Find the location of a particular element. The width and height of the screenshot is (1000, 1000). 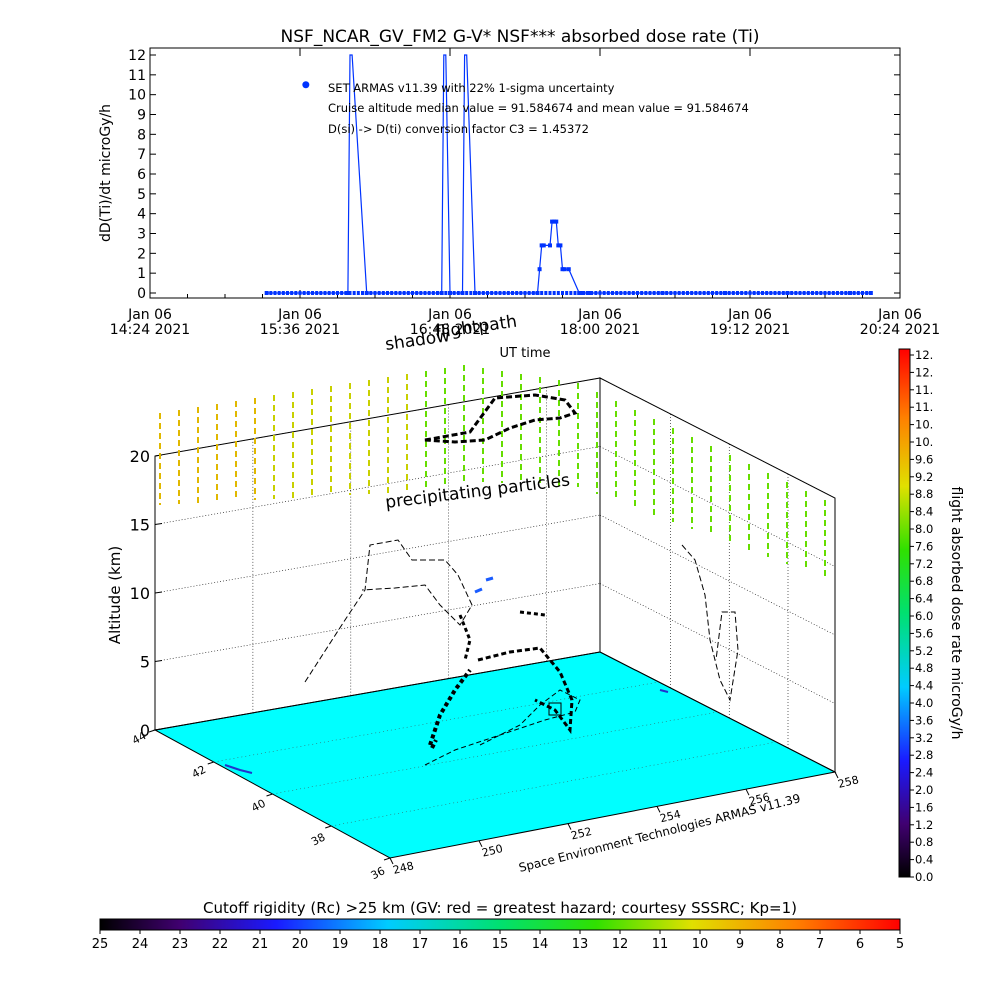

x-tick-time: 16:48 2021 is located at coordinates (450, 330).